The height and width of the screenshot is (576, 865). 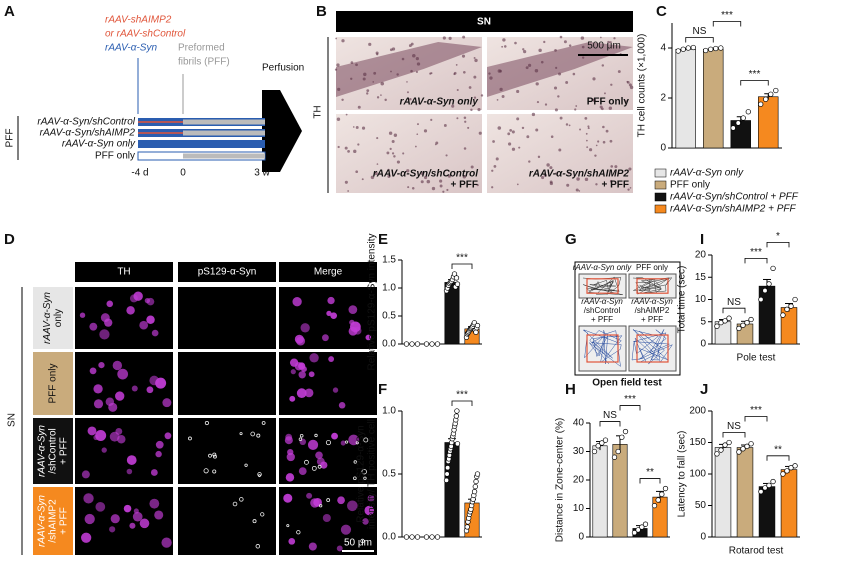 I want to click on panel-letter: B, so click(x=321, y=11).